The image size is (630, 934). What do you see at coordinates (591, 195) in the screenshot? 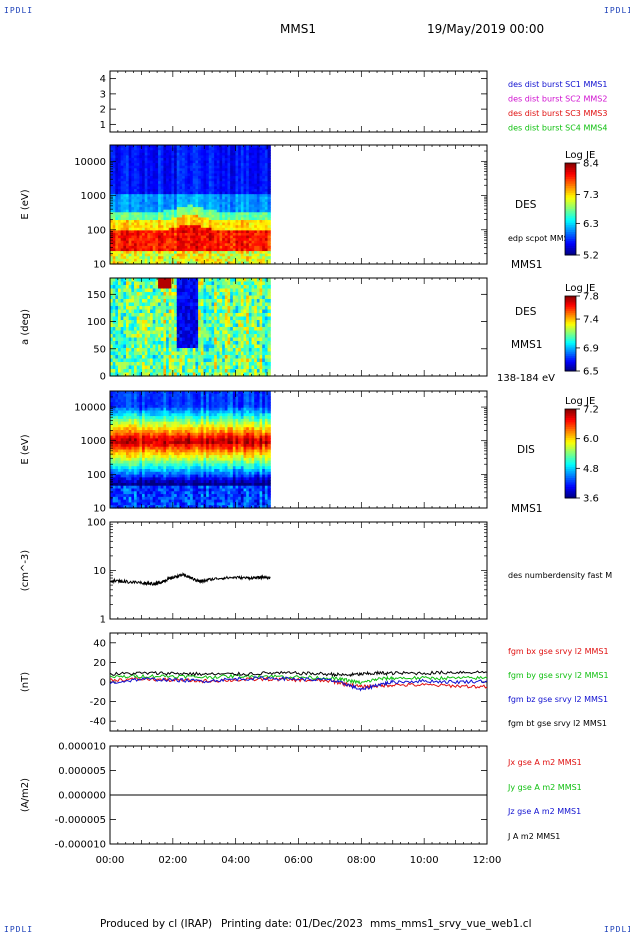
I see `colorbar-tick-label: 7.3` at bounding box center [591, 195].